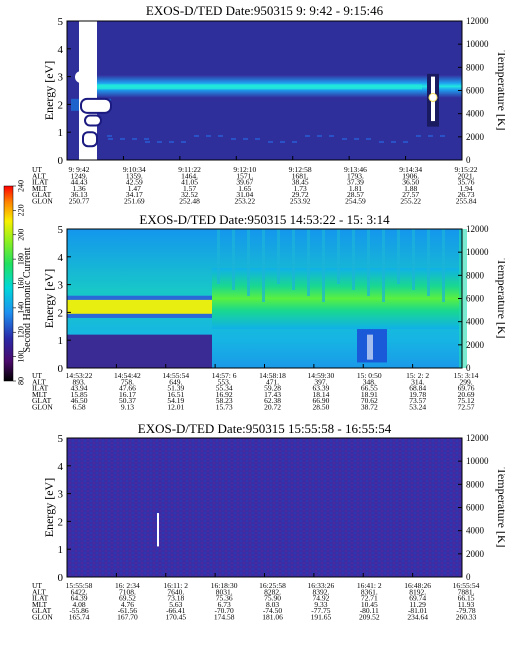  What do you see at coordinates (466, 388) in the screenshot?
I see `orbit-value: 69.76` at bounding box center [466, 388].